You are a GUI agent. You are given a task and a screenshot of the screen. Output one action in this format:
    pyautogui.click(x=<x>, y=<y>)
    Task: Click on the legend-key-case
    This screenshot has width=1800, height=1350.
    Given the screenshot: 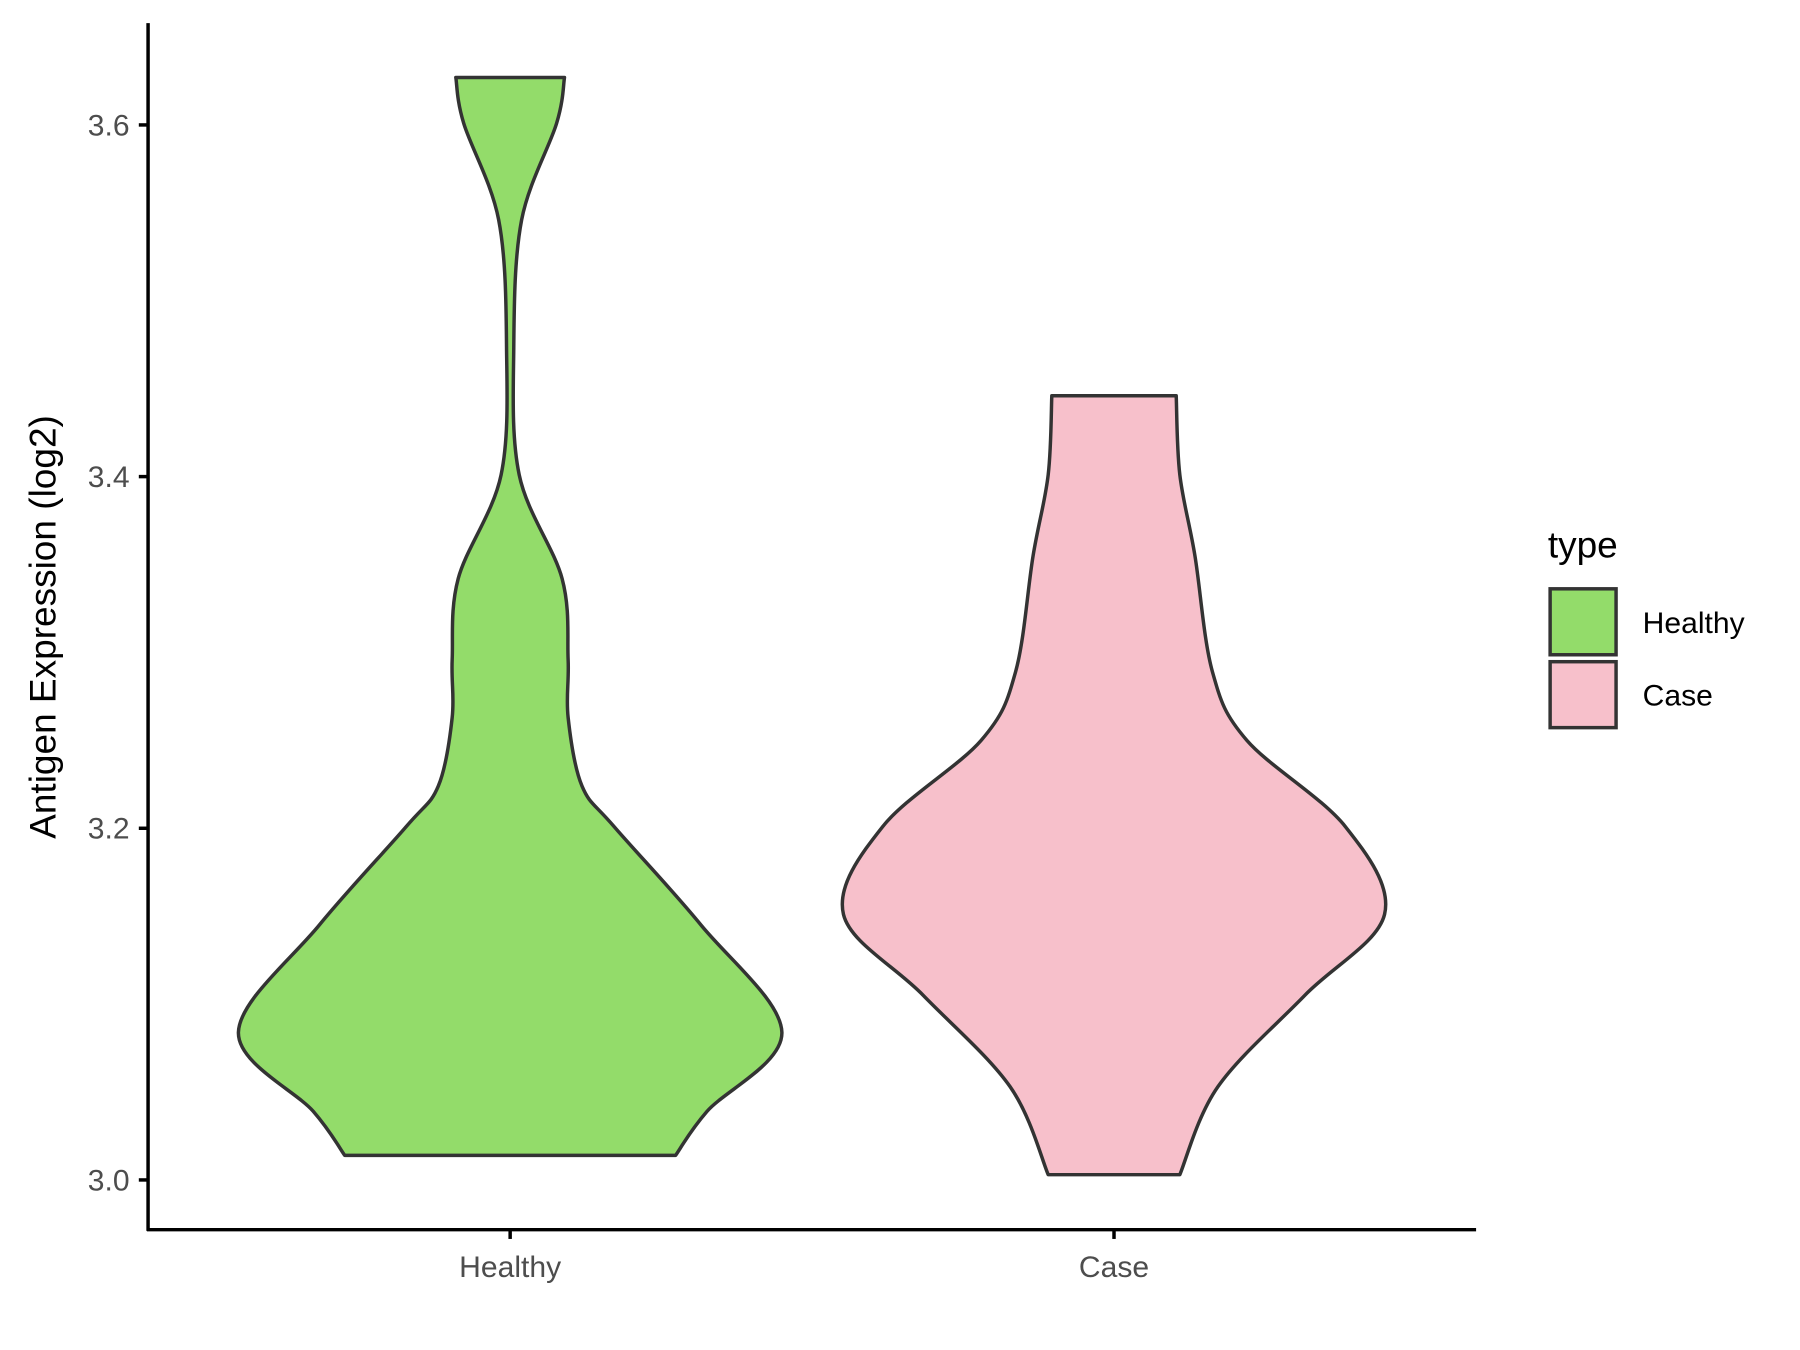 What is the action you would take?
    pyautogui.click(x=1583, y=694)
    